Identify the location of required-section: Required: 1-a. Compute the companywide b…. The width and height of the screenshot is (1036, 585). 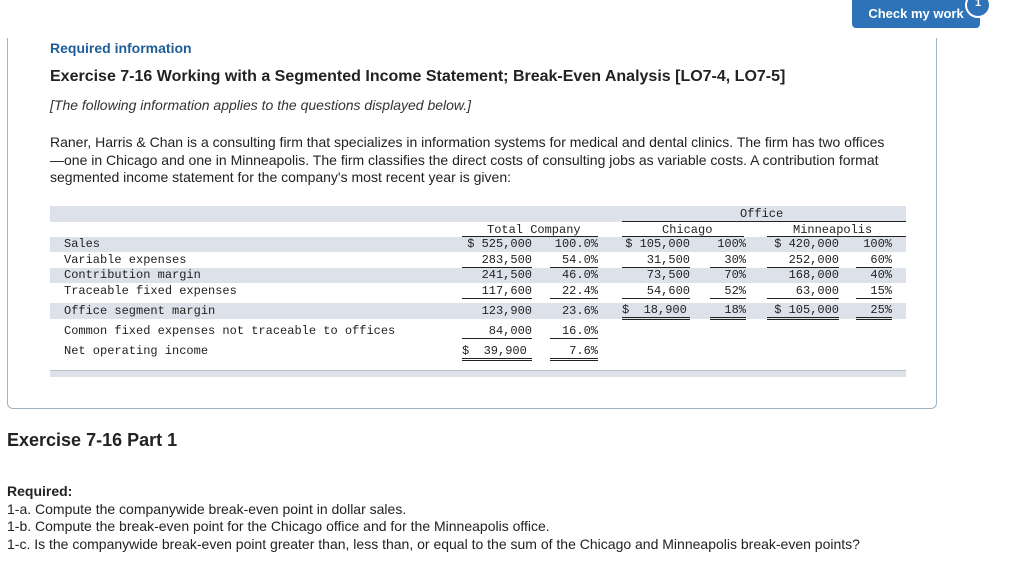
(467, 518).